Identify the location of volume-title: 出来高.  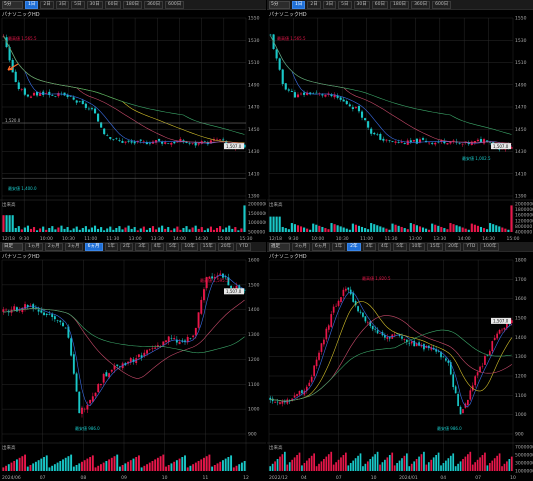
(9, 204).